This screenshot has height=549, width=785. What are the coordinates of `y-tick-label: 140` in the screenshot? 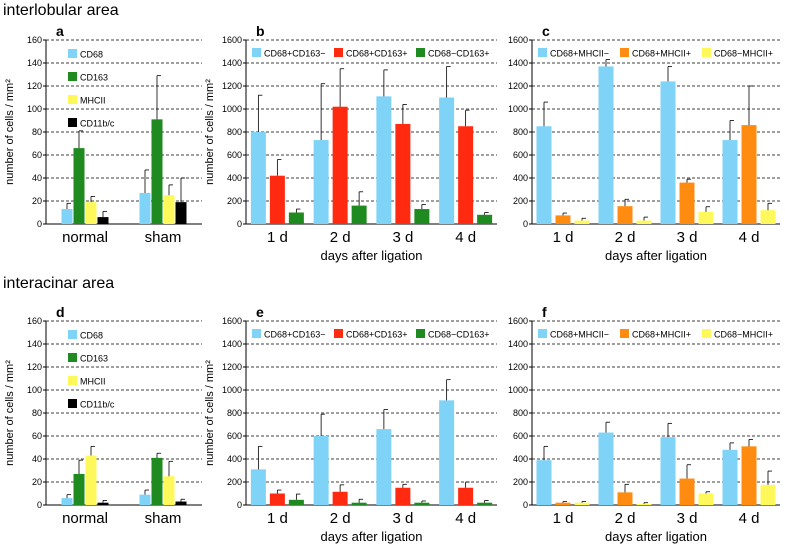 It's located at (34, 344).